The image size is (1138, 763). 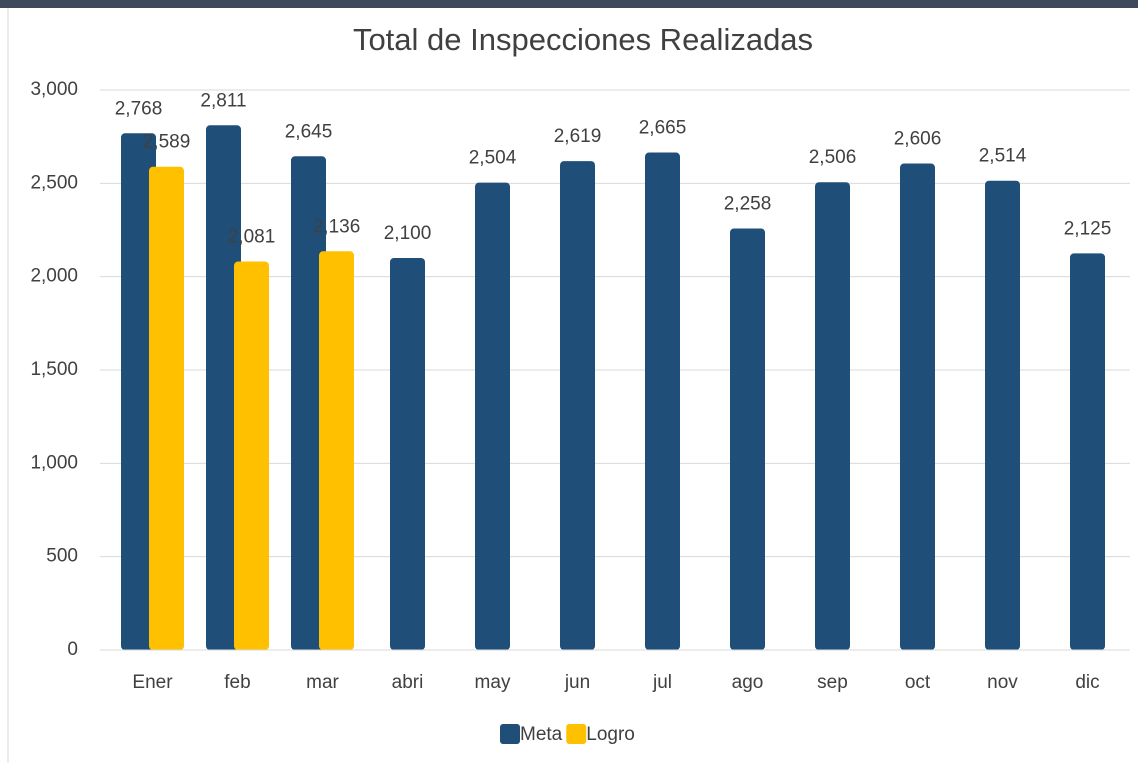 What do you see at coordinates (54, 182) in the screenshot?
I see `y-tick-label: 2,500` at bounding box center [54, 182].